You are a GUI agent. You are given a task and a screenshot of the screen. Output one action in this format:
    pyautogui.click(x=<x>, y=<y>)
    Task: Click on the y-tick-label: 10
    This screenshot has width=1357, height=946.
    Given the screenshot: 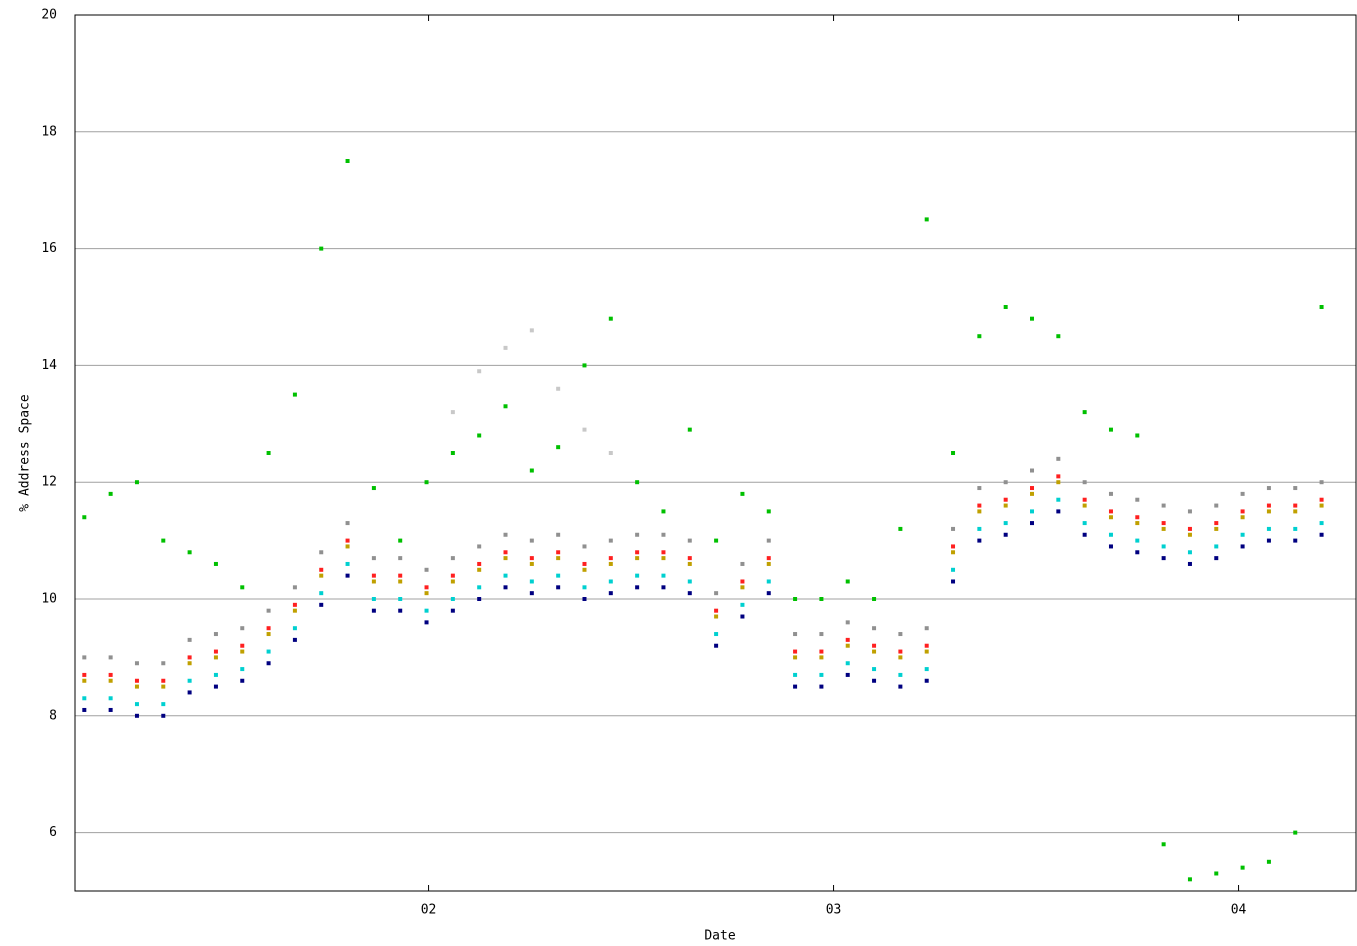 What is the action you would take?
    pyautogui.click(x=49, y=599)
    